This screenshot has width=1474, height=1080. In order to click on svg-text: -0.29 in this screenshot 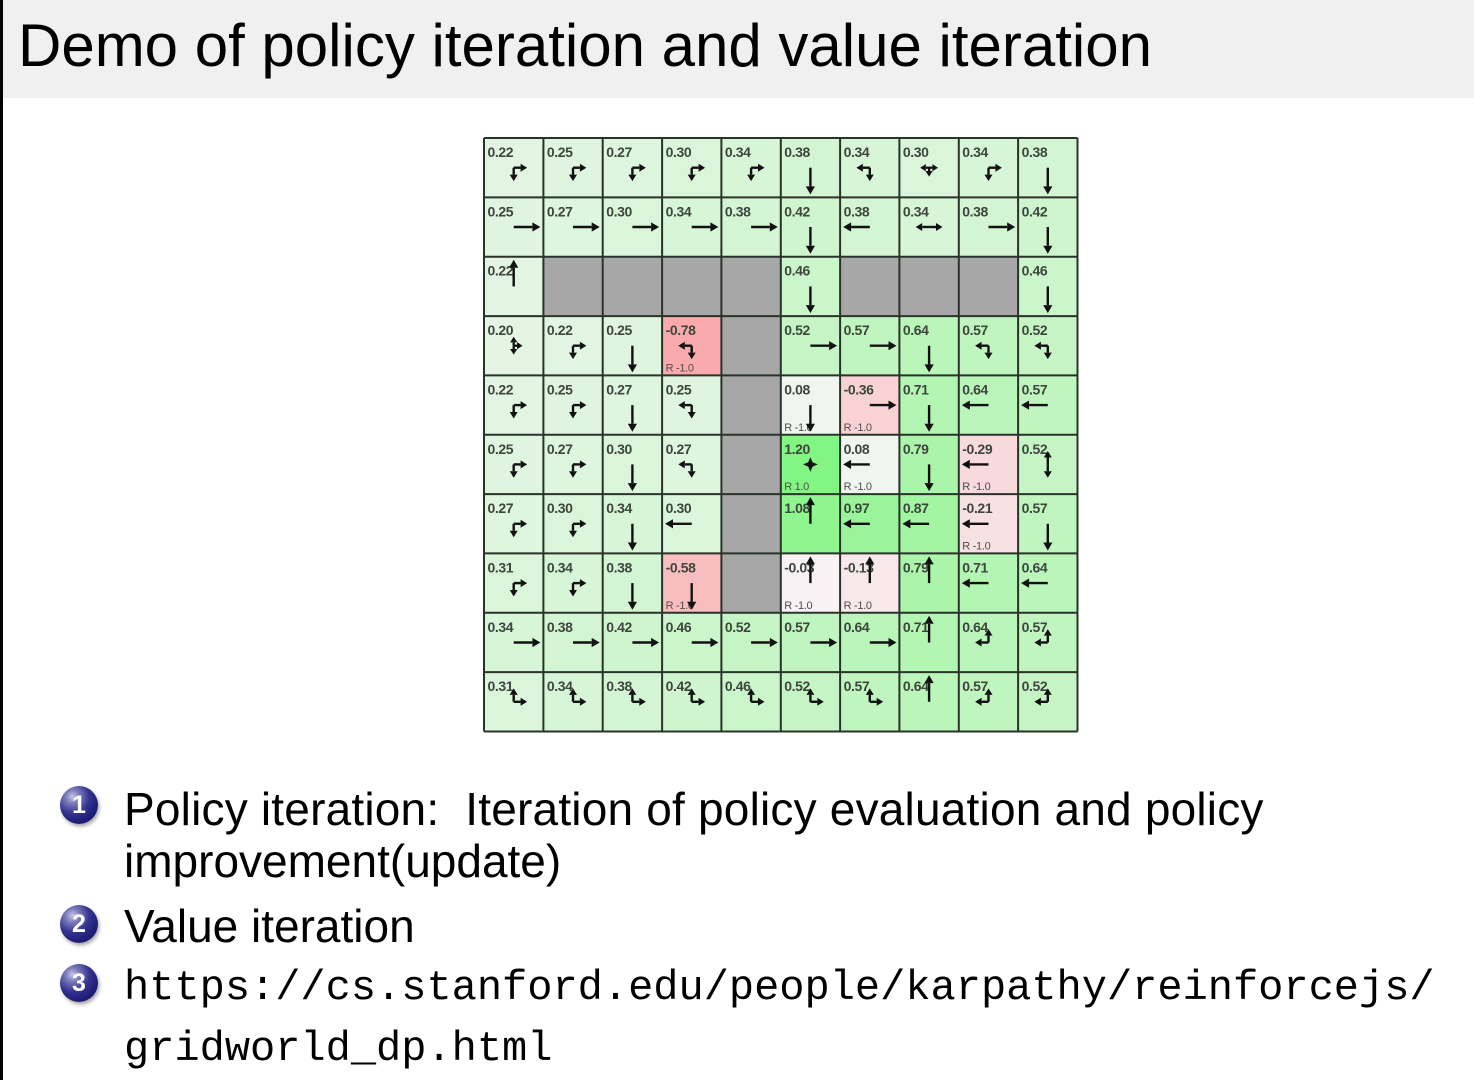, I will do `click(977, 449)`.